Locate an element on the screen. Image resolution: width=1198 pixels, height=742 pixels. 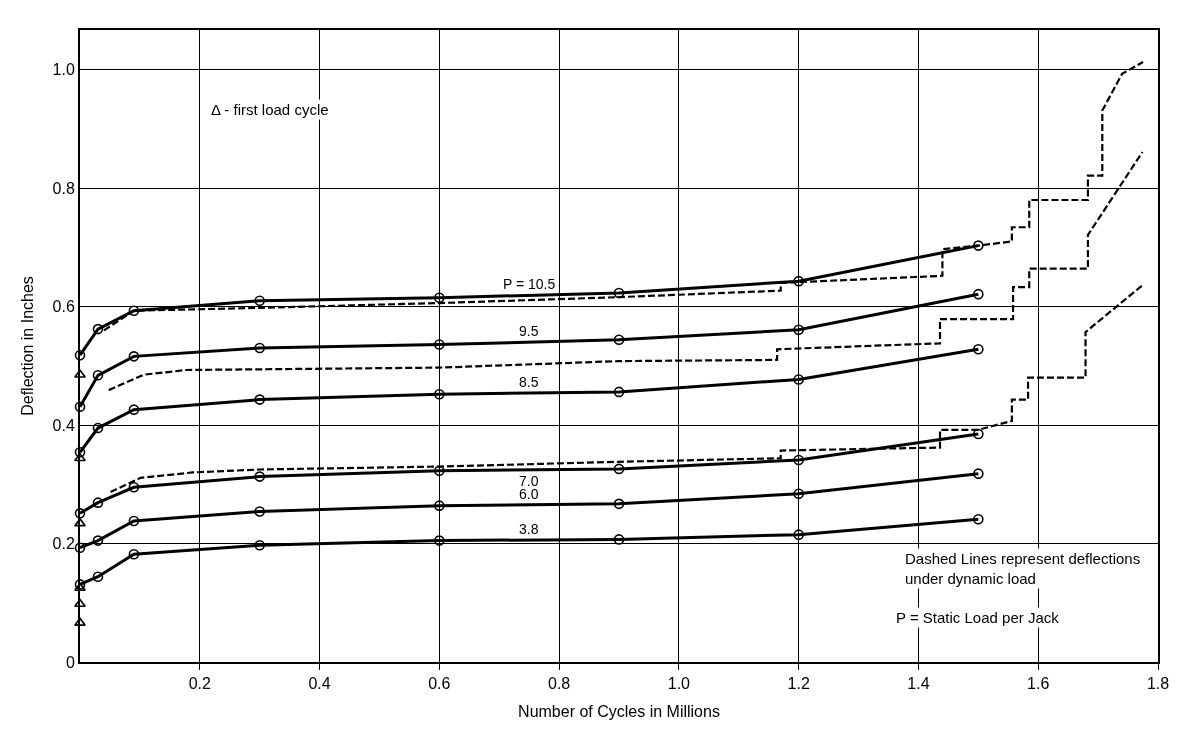
series-label: 3.8 is located at coordinates (529, 529).